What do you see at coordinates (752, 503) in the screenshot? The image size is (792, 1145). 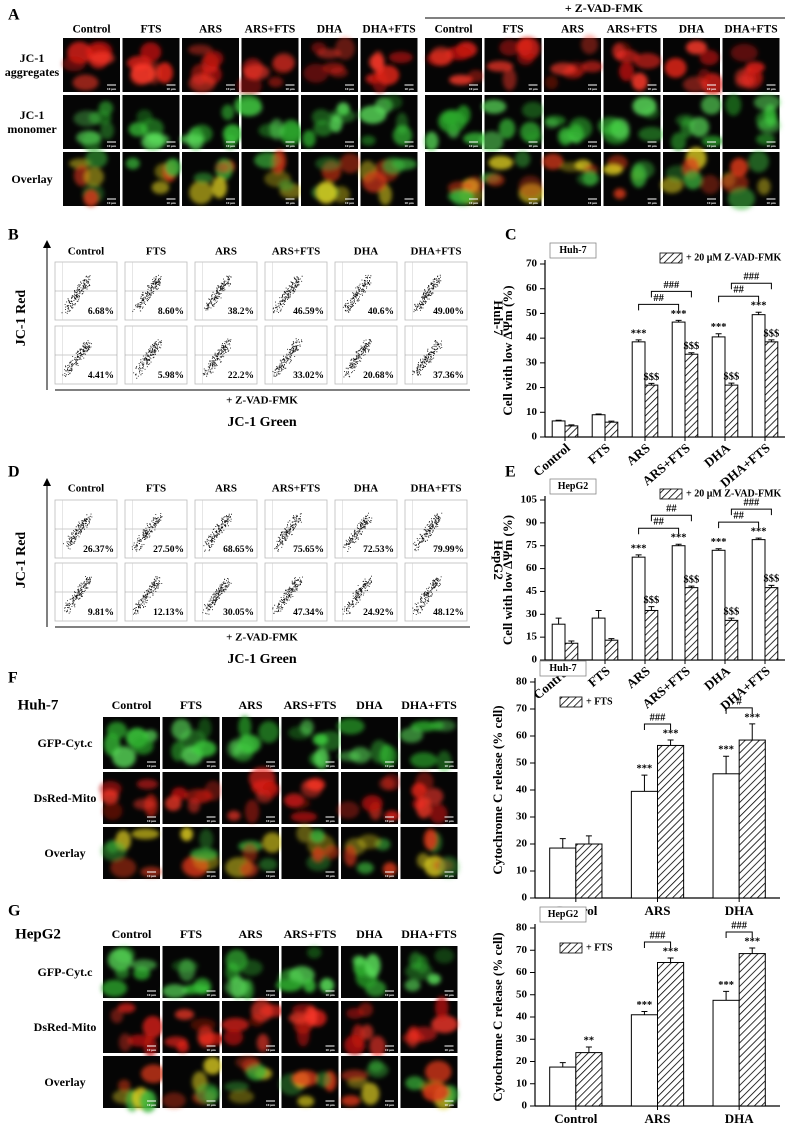 I see `bracket-label: ###` at bounding box center [752, 503].